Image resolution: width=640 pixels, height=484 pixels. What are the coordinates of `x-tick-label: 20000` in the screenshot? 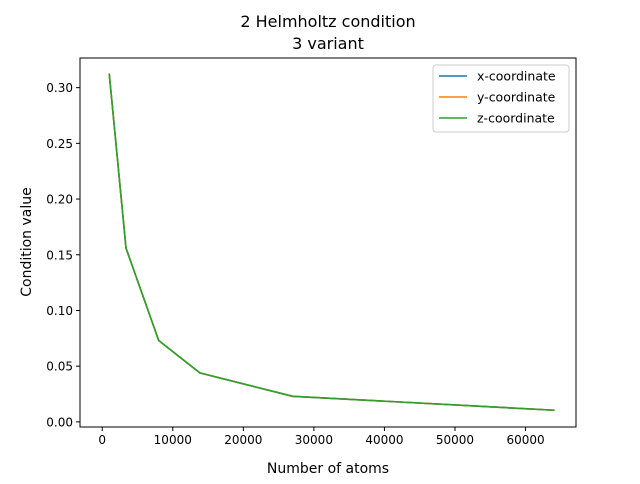 It's located at (243, 440).